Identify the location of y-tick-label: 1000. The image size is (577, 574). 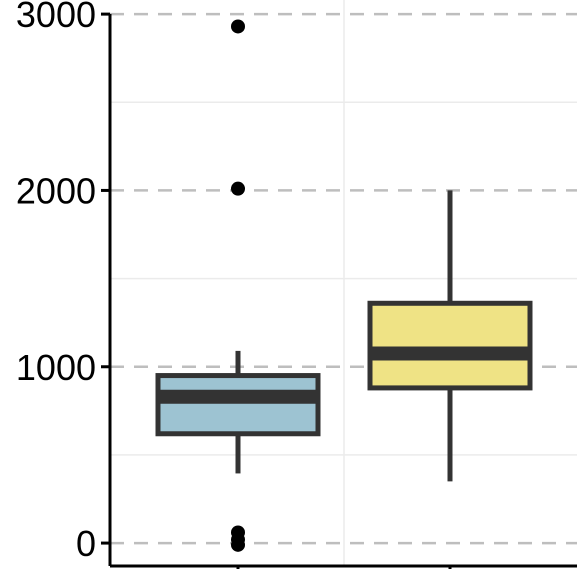
(56, 367).